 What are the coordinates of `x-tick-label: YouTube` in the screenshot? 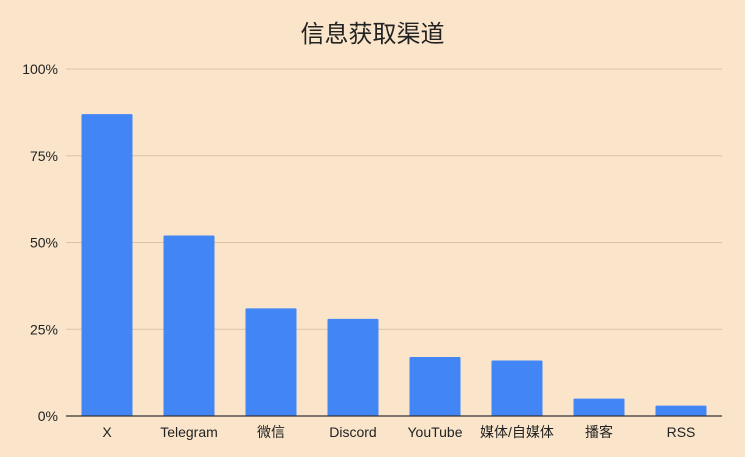 It's located at (434, 432).